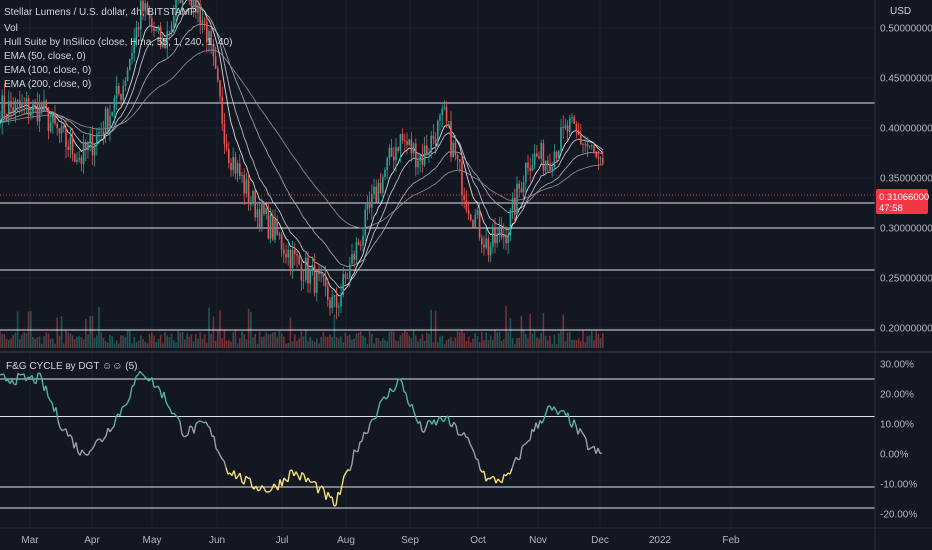  What do you see at coordinates (71, 366) in the screenshot?
I see `oscillator-title: F&G CYCLE ву DGT ☺☺ (5)` at bounding box center [71, 366].